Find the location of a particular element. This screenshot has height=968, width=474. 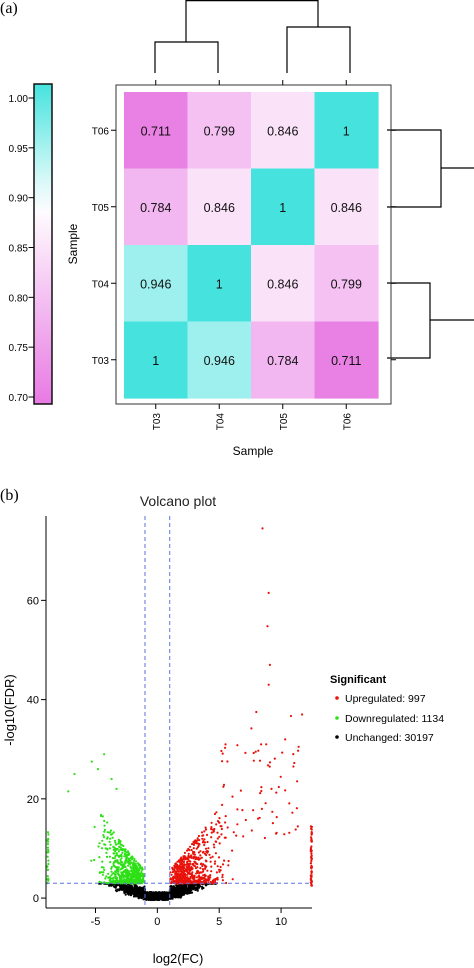

heatmap-cell-label: 0.799 is located at coordinates (346, 284).